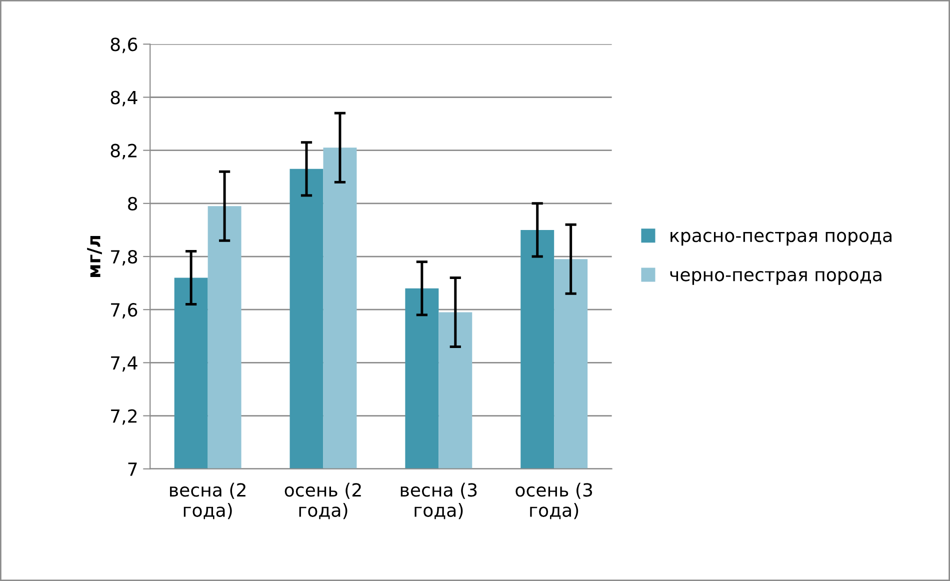 The width and height of the screenshot is (950, 581). I want to click on y-tick-label: 7,8, so click(124, 258).